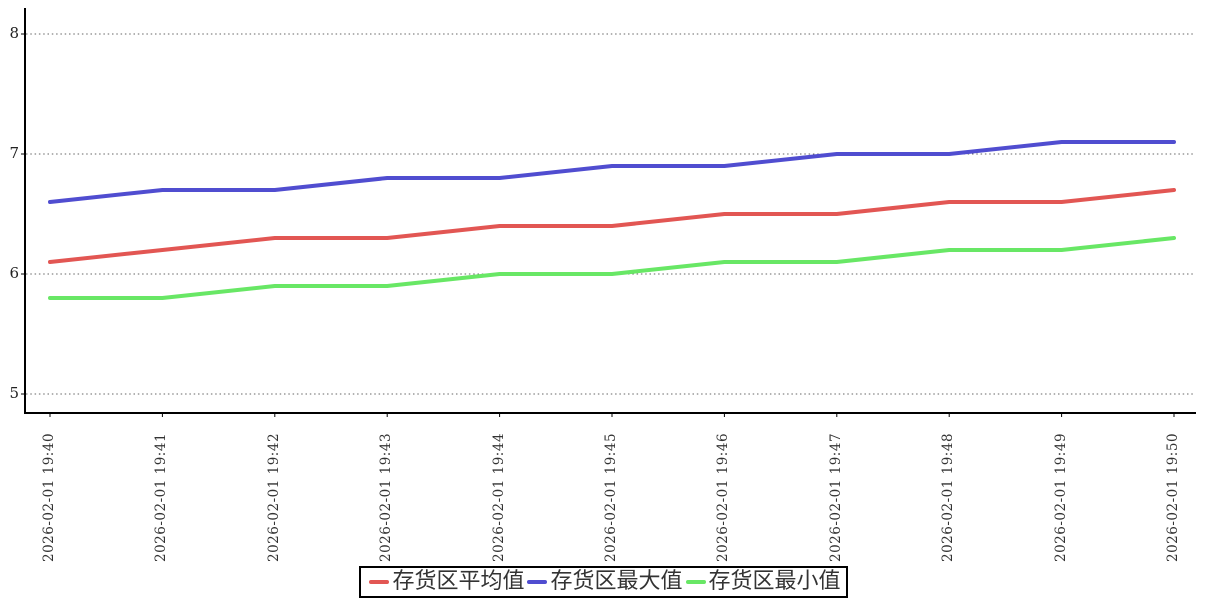  I want to click on x-axis-label-2: 2026-02-01 19:42, so click(273, 497).